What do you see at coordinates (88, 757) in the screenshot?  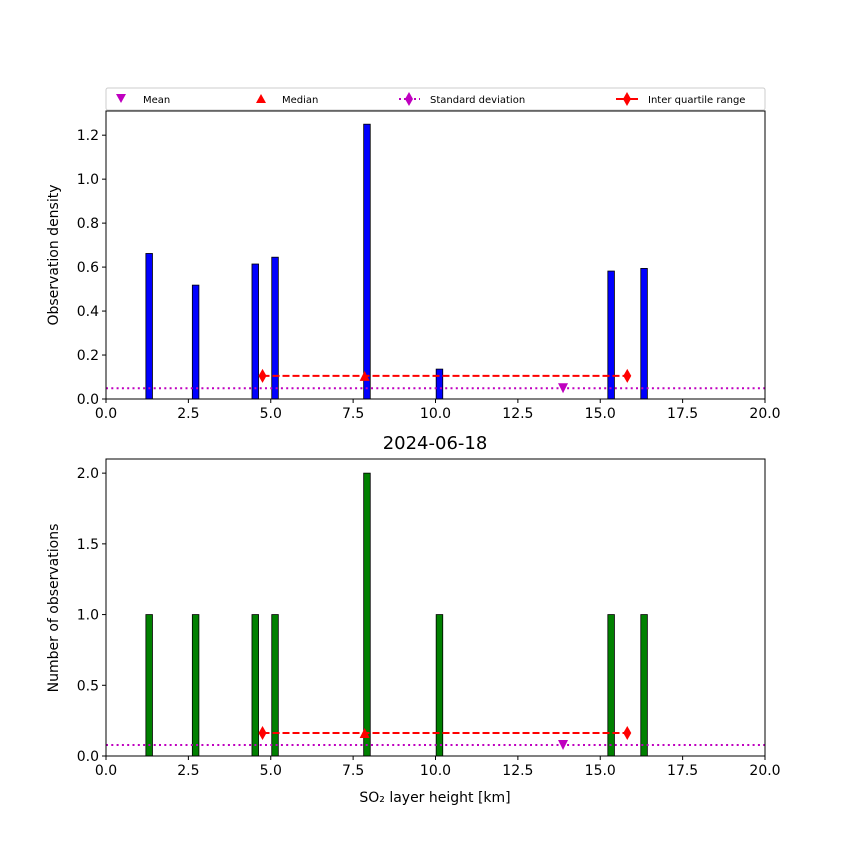 I see `bottom-y-tick-label: 0.0` at bounding box center [88, 757].